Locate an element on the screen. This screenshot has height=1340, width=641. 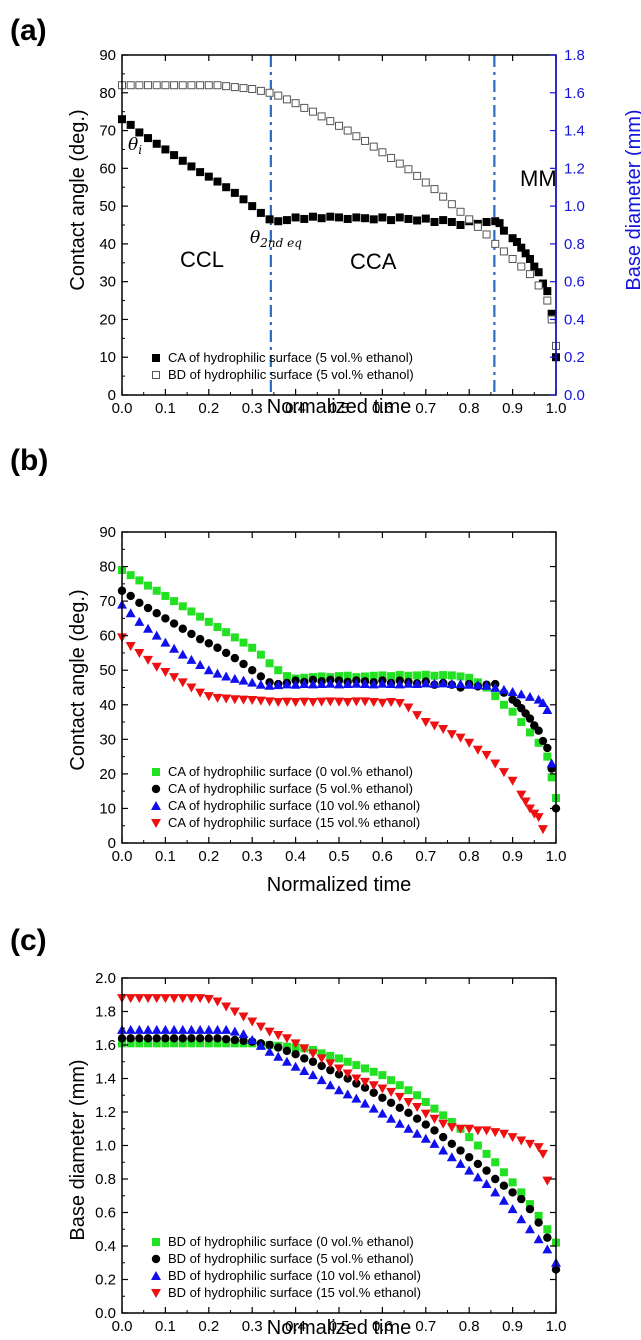
y2-tick-label: 1.2 is located at coordinates (574, 168).